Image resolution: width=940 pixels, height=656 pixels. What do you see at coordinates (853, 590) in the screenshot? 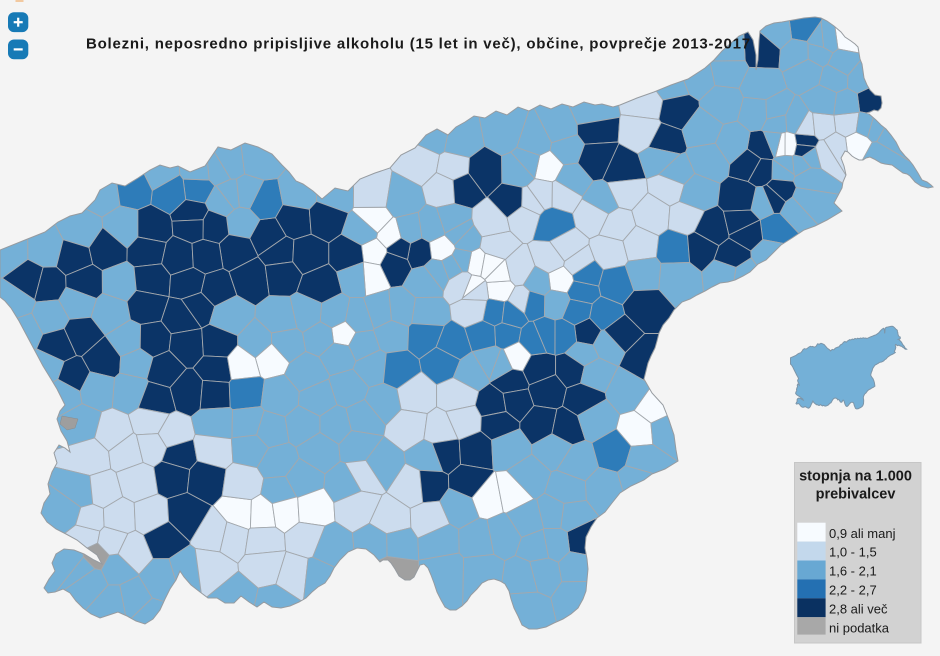
I see `svg-text: 2,2 - 2,7` at bounding box center [853, 590].